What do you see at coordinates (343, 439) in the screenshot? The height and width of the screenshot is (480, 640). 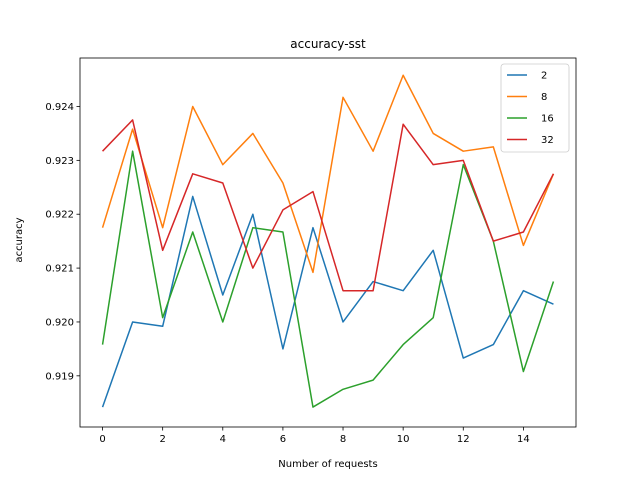 I see `x-tick-label: 8` at bounding box center [343, 439].